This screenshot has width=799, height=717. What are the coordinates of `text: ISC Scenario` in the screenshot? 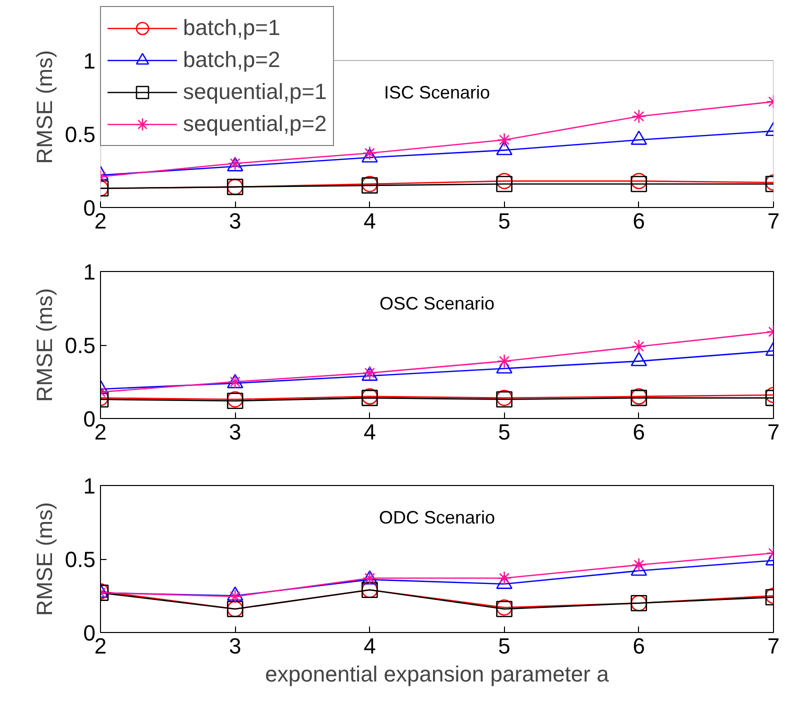 It's located at (437, 92).